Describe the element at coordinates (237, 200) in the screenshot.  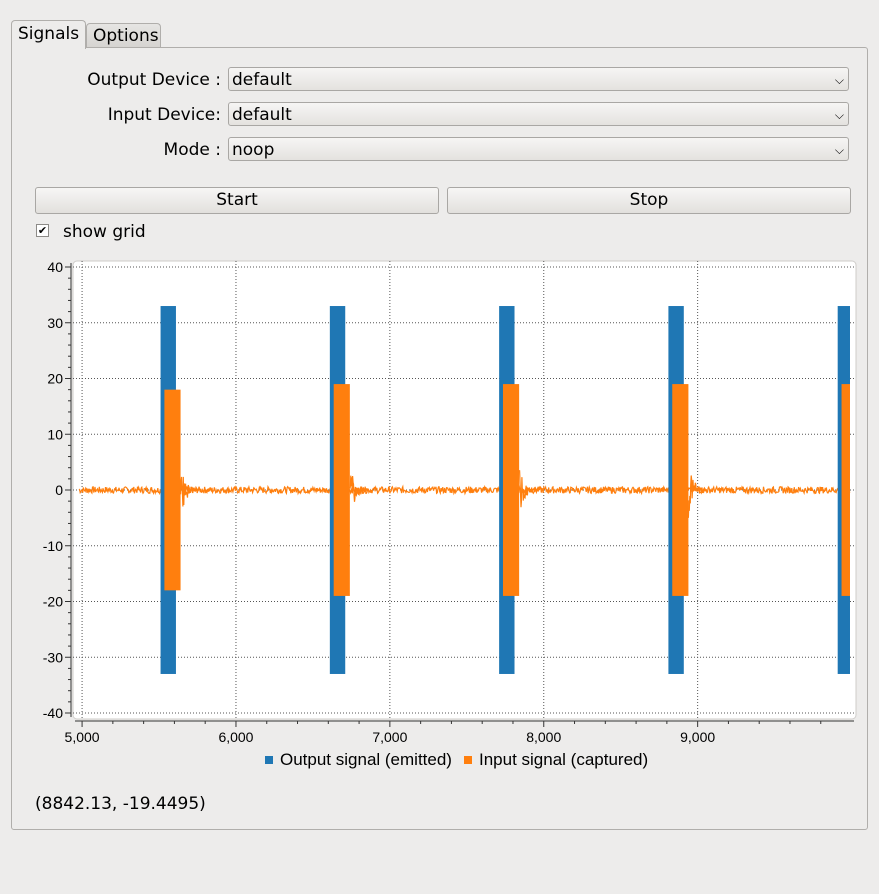
I see `start-button: Start` at that location.